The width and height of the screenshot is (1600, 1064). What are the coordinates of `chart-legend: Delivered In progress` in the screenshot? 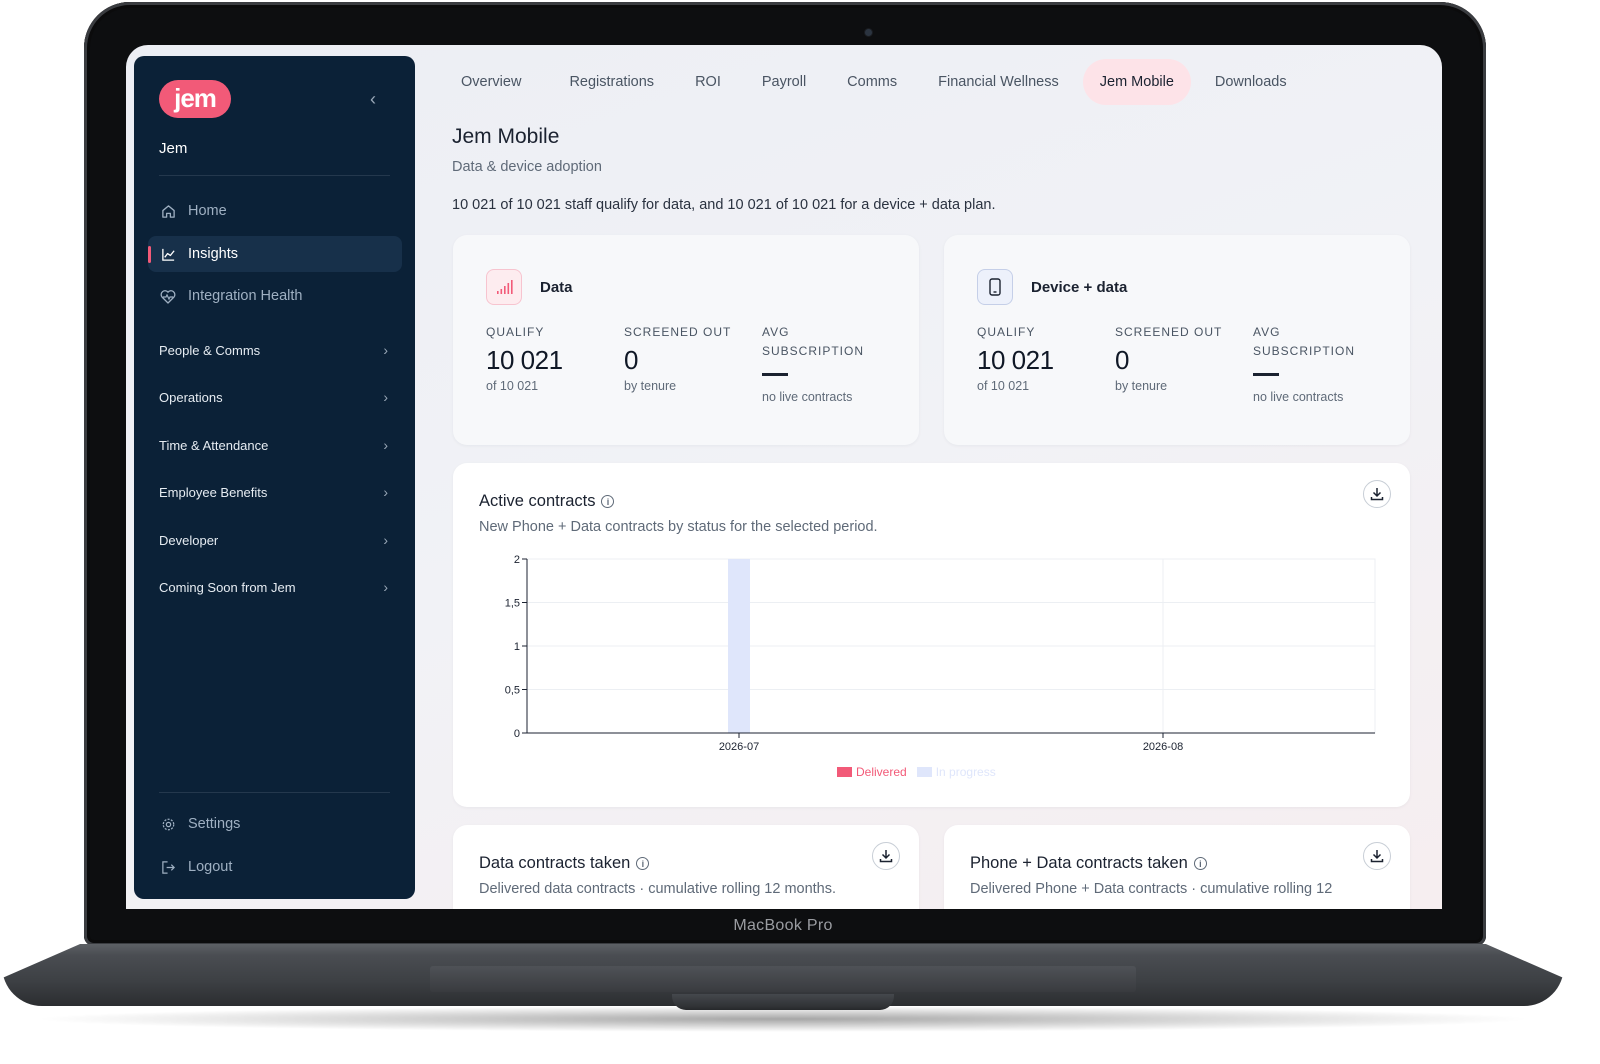 It's located at (921, 772).